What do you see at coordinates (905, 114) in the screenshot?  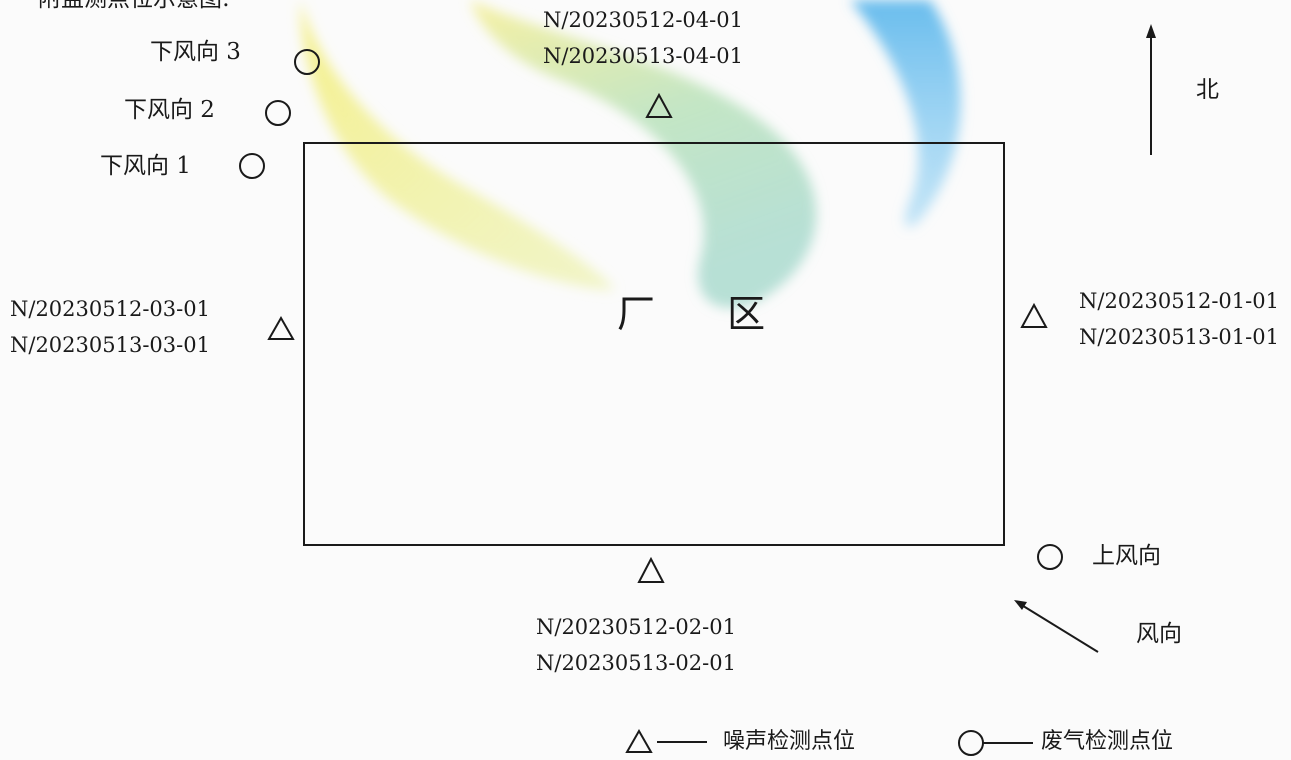 I see `watermark-blue-swoosh` at bounding box center [905, 114].